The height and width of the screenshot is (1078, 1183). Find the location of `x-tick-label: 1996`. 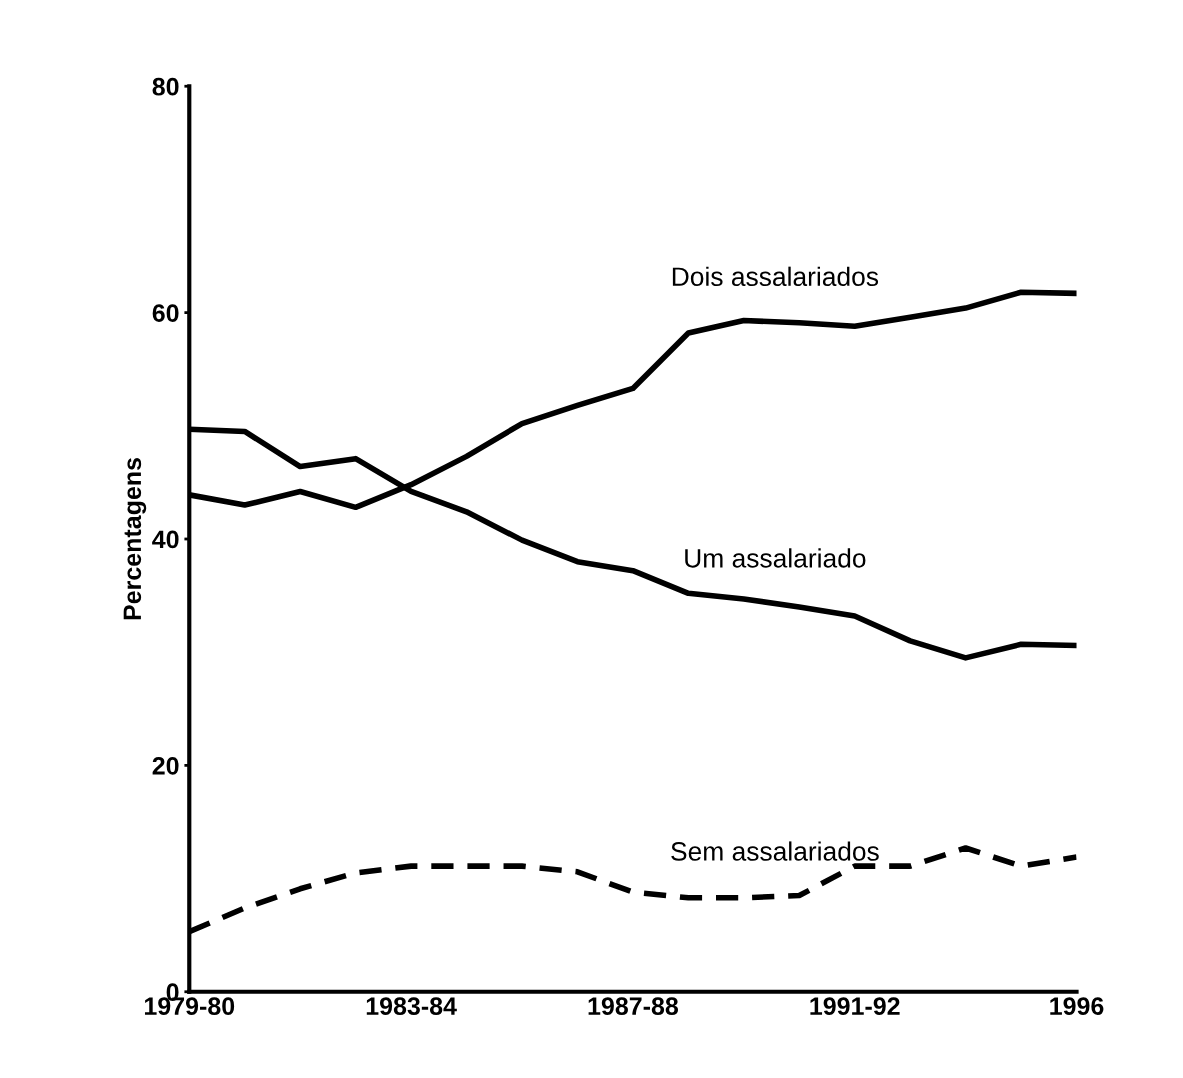

x-tick-label: 1996 is located at coordinates (1077, 1006).